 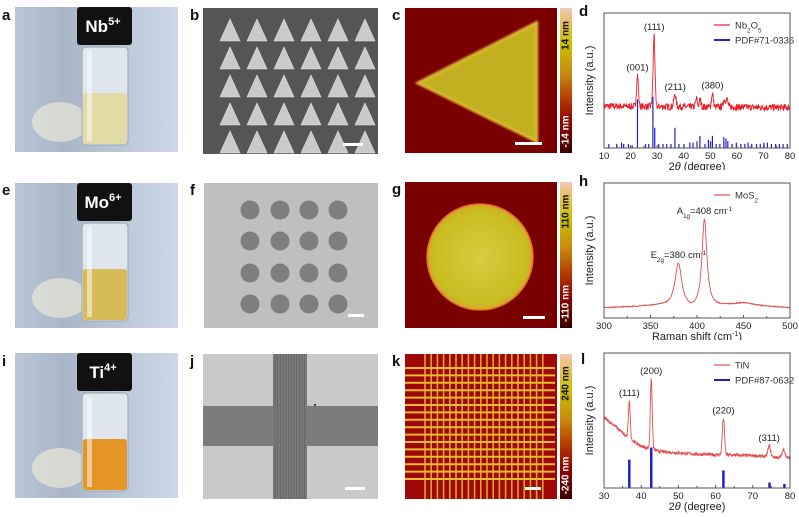 I want to click on peak-annotation: A1g=408 cm-1, so click(x=705, y=213).